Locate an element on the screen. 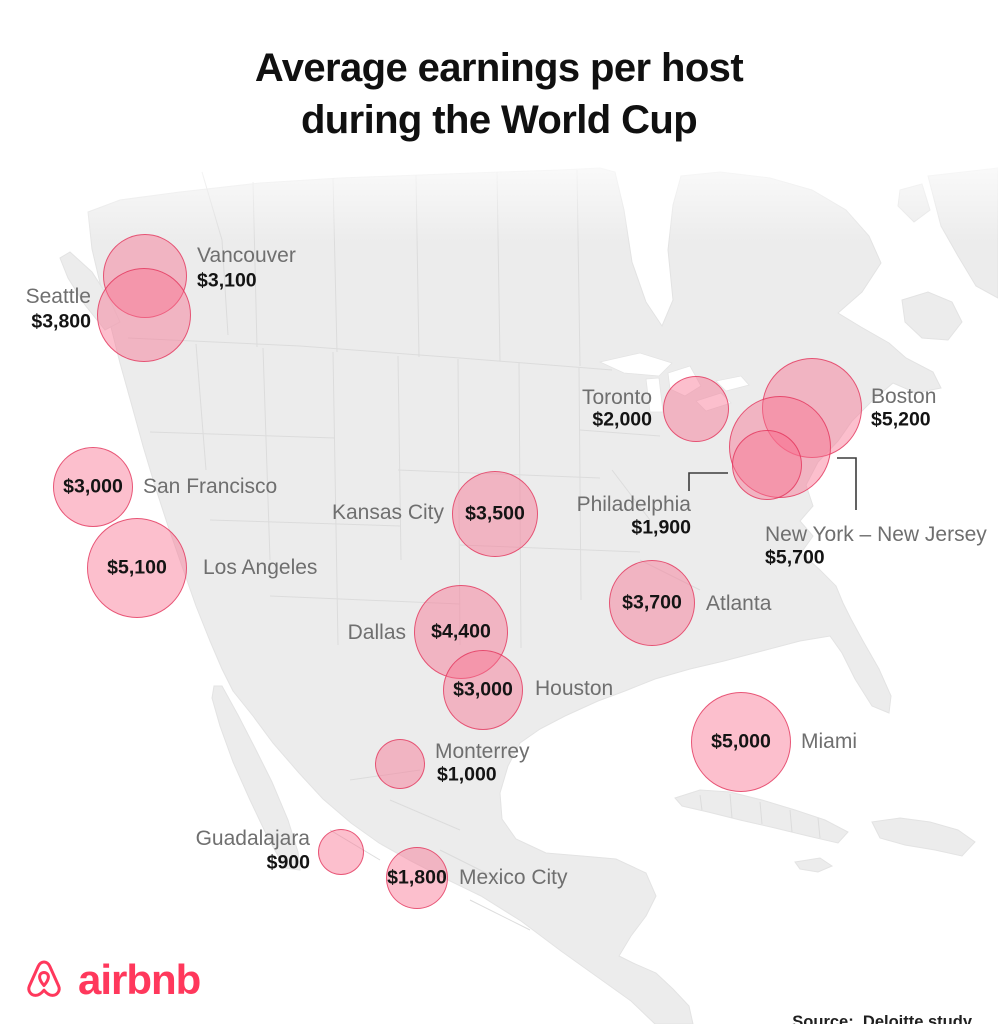 This screenshot has height=1024, width=998. hispaniola is located at coordinates (923, 837).